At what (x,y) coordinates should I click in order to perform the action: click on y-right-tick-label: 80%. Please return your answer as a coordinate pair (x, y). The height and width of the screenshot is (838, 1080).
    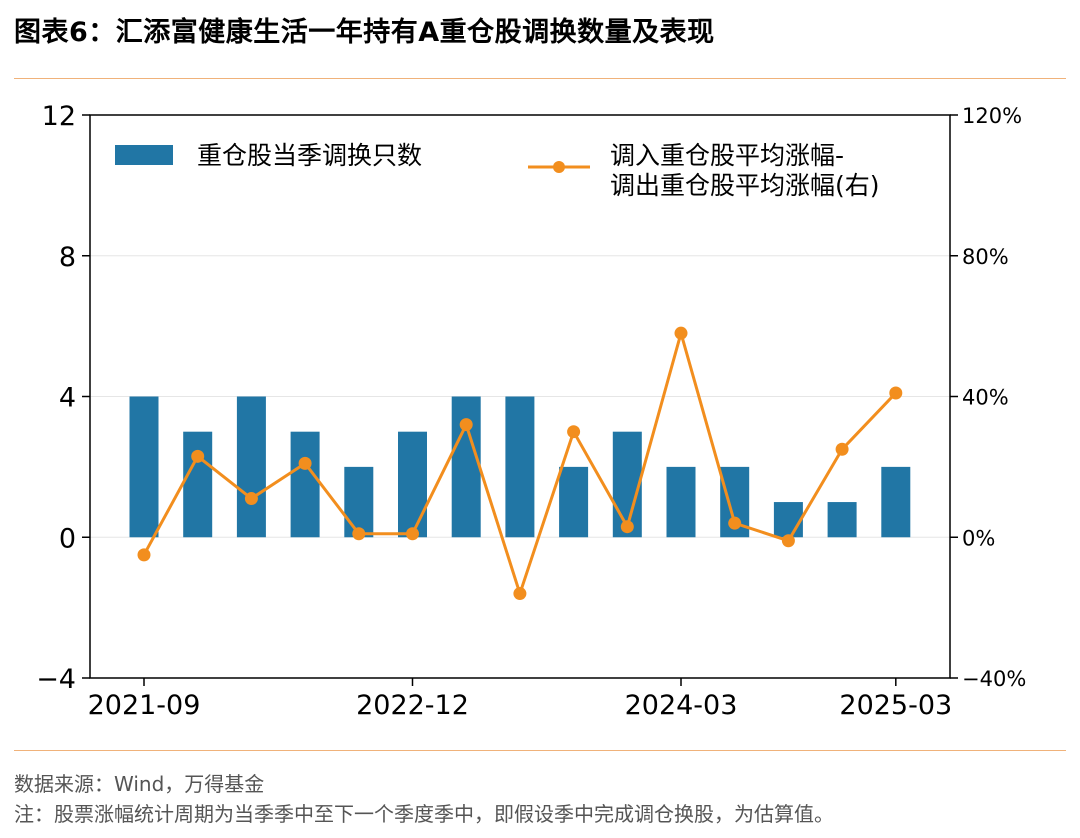
    Looking at the image, I should click on (985, 257).